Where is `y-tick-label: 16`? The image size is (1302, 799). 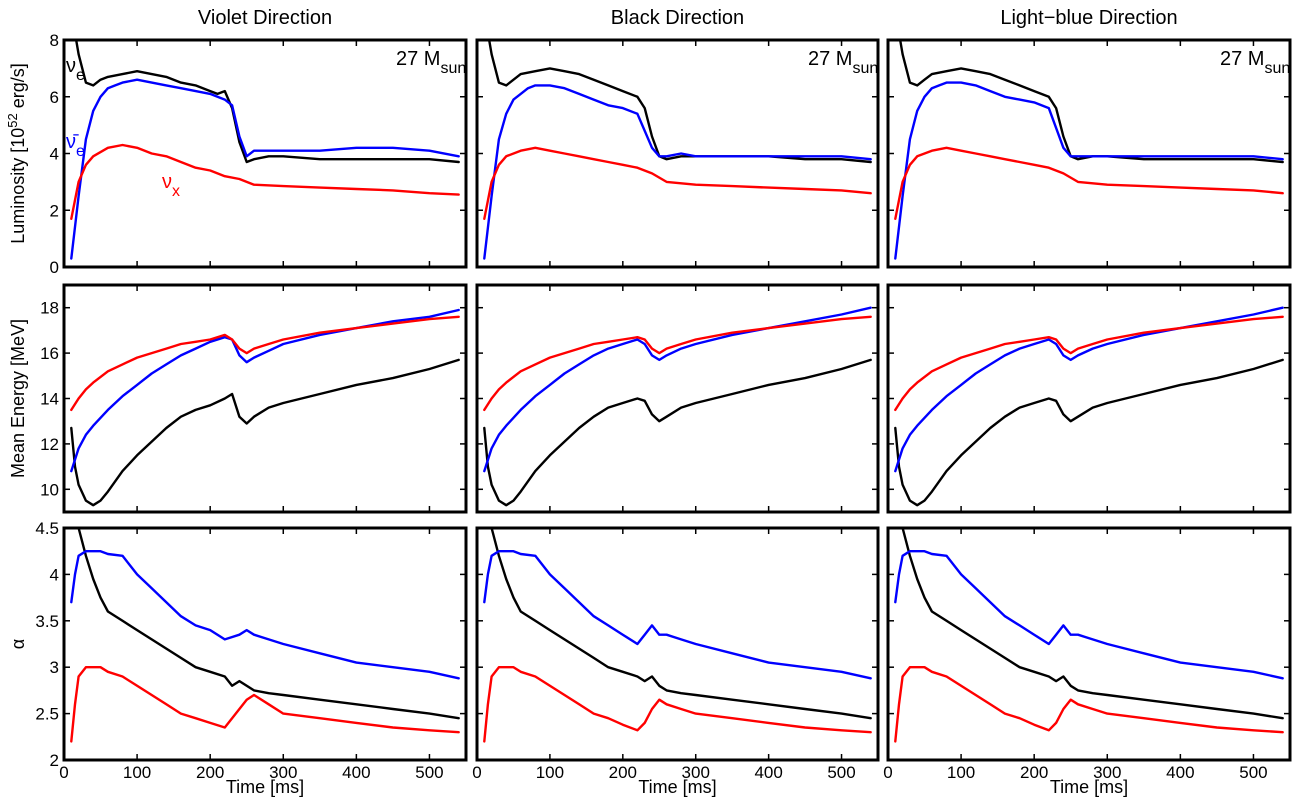 y-tick-label: 16 is located at coordinates (49, 353).